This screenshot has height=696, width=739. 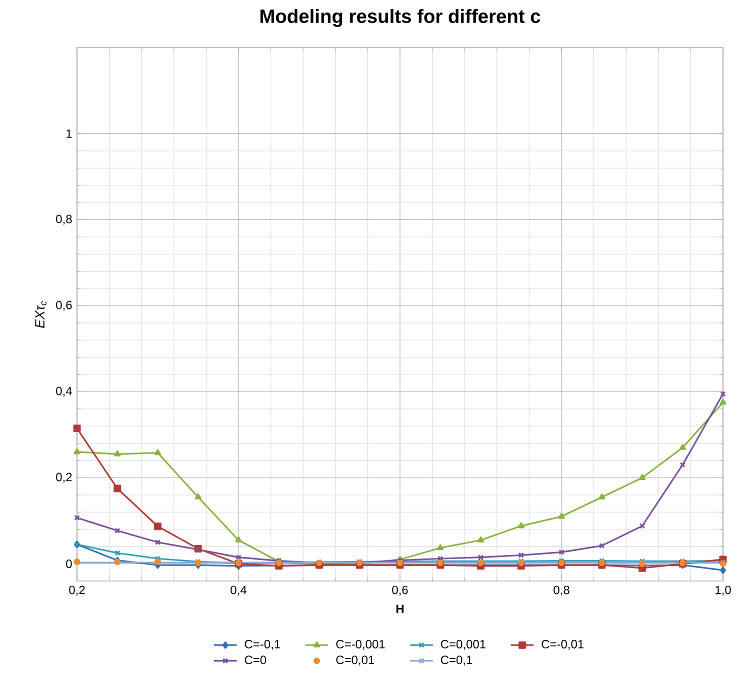 I want to click on y-tick-label: 1, so click(x=69, y=134).